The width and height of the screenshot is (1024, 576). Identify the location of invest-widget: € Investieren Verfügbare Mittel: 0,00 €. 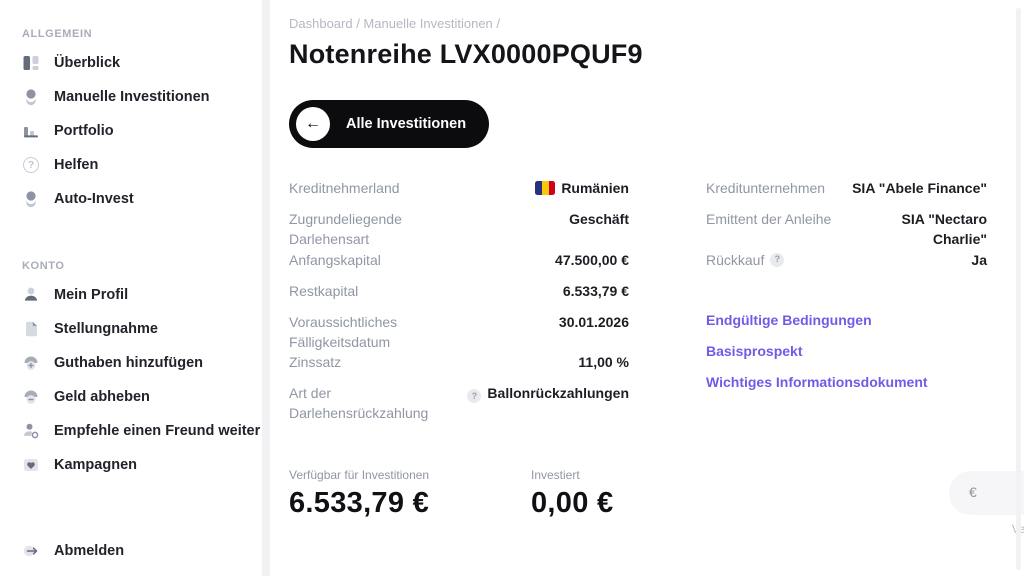
(986, 502).